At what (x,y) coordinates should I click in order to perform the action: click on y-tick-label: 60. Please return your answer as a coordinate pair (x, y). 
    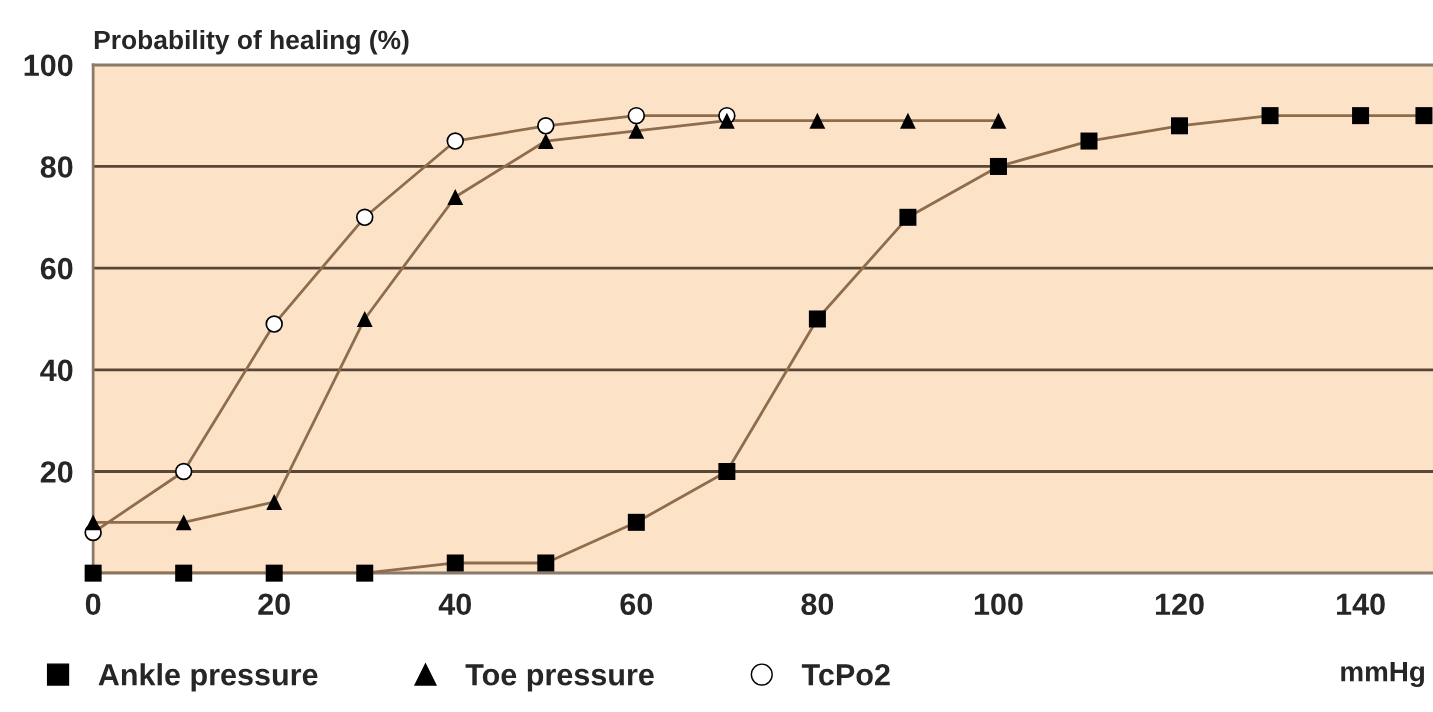
    Looking at the image, I should click on (56, 268).